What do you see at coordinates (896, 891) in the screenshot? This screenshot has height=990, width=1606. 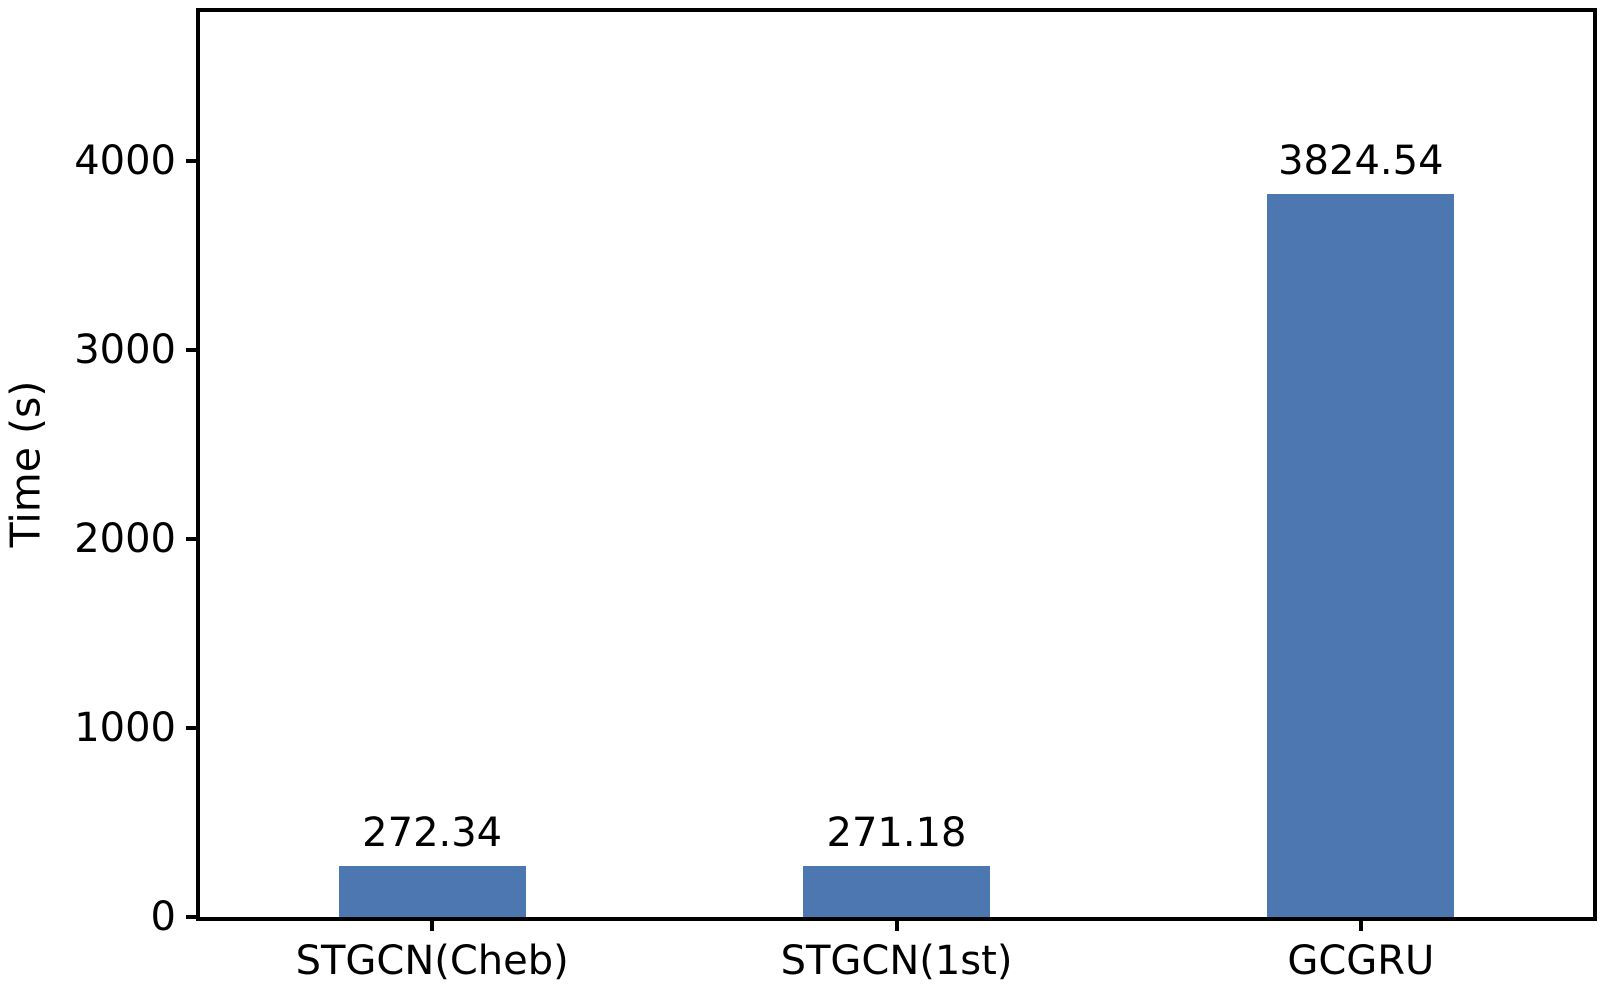 I see `bar-stgcn-1st` at bounding box center [896, 891].